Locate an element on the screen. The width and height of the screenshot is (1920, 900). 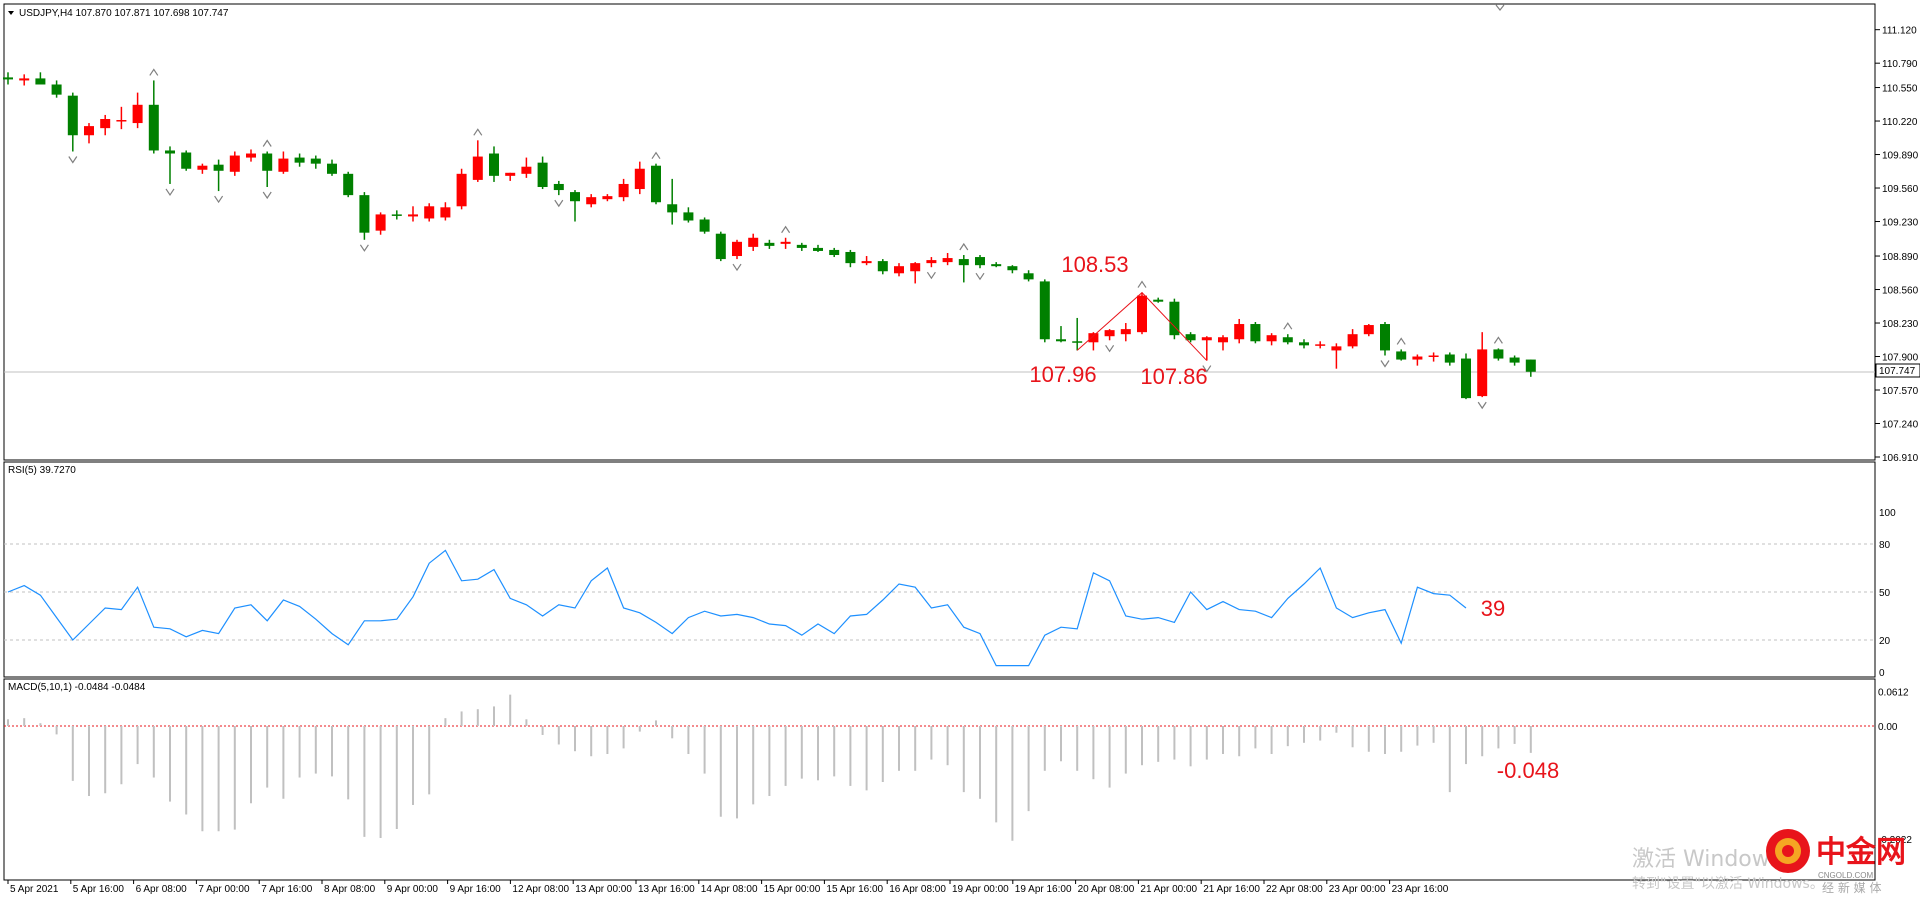
current-price-label: 107.747 is located at coordinates (1897, 371).